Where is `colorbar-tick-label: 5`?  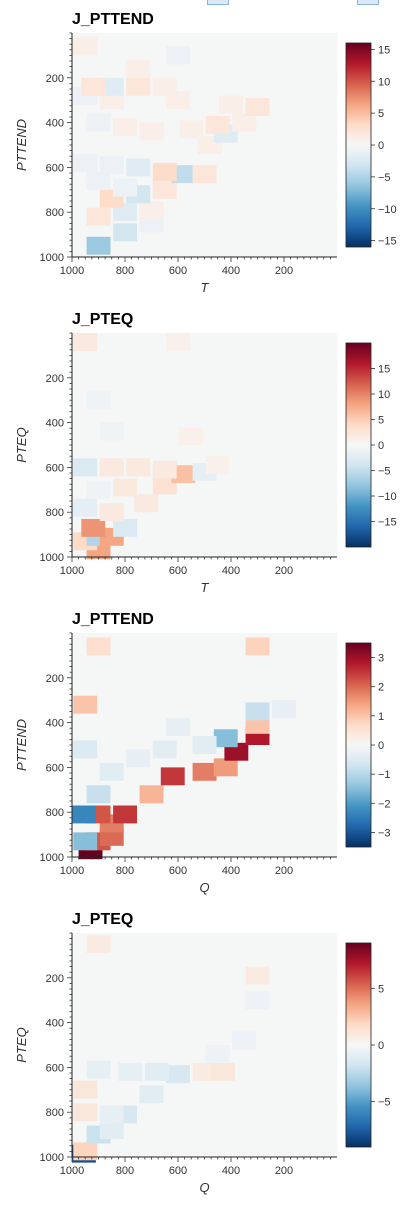
colorbar-tick-label: 5 is located at coordinates (381, 114).